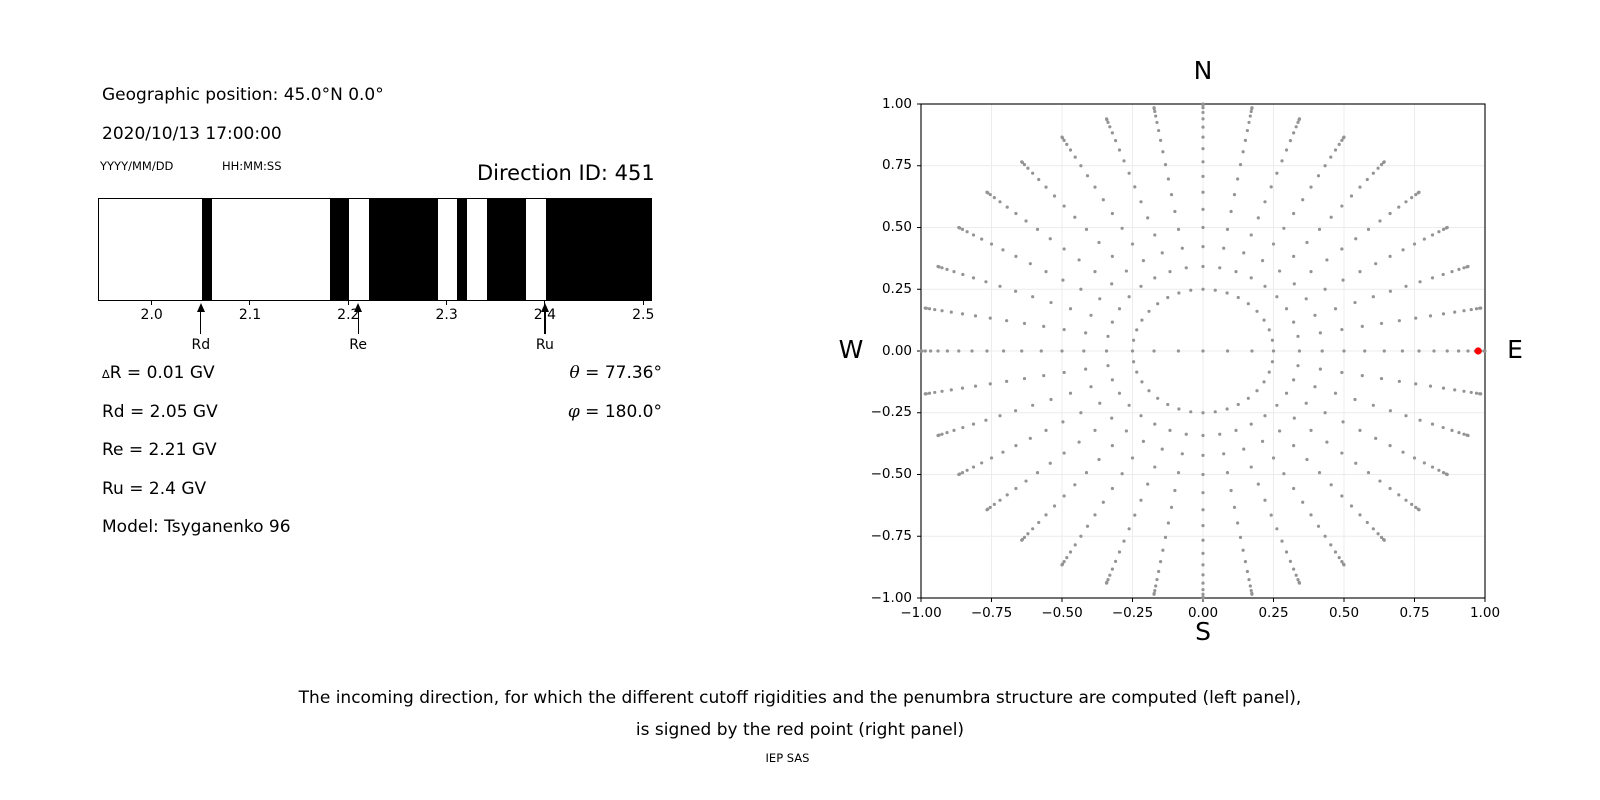 Image resolution: width=1600 pixels, height=800 pixels. I want to click on direction-x-tick-label: −1.00, so click(921, 613).